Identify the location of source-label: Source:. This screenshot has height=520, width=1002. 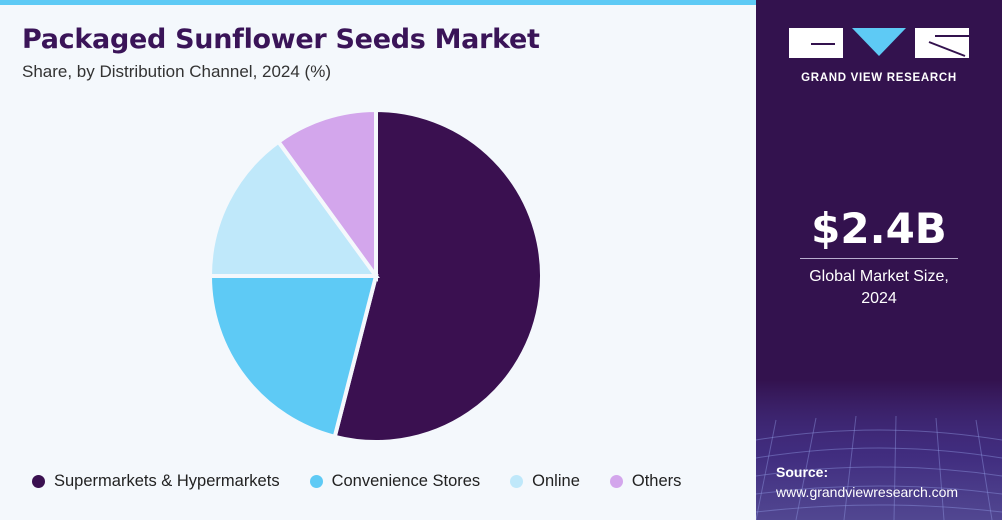
(802, 472).